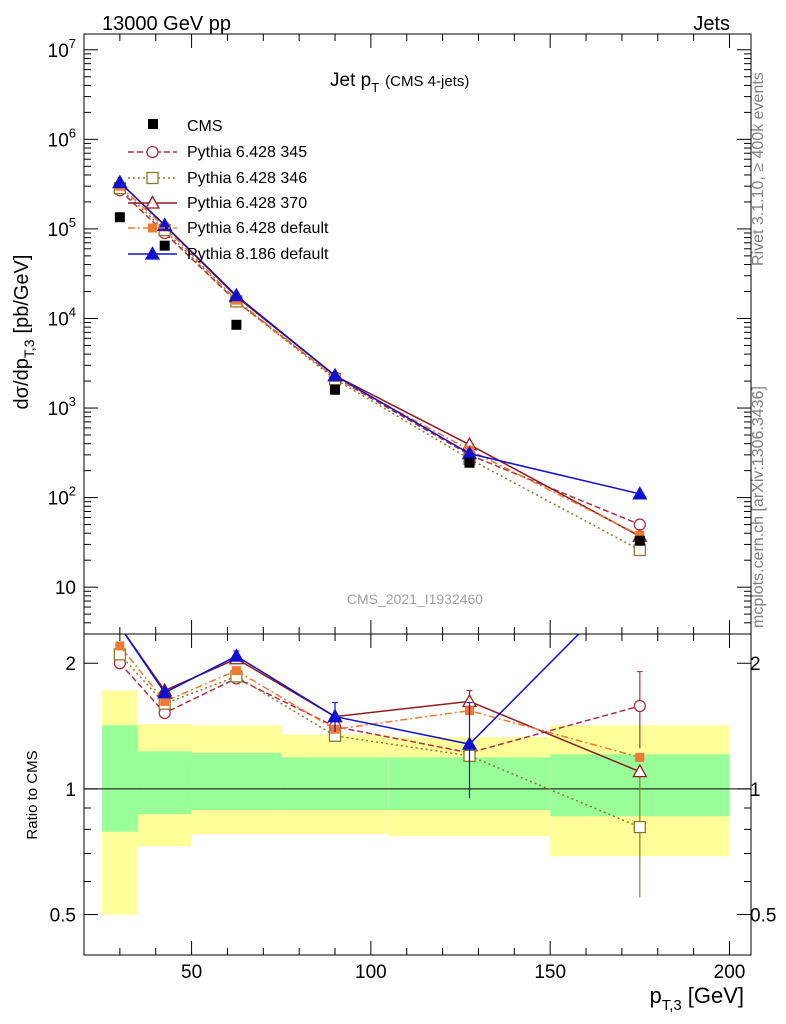 This screenshot has height=1024, width=786. I want to click on ratio-tick-label-right: 2, so click(755, 664).